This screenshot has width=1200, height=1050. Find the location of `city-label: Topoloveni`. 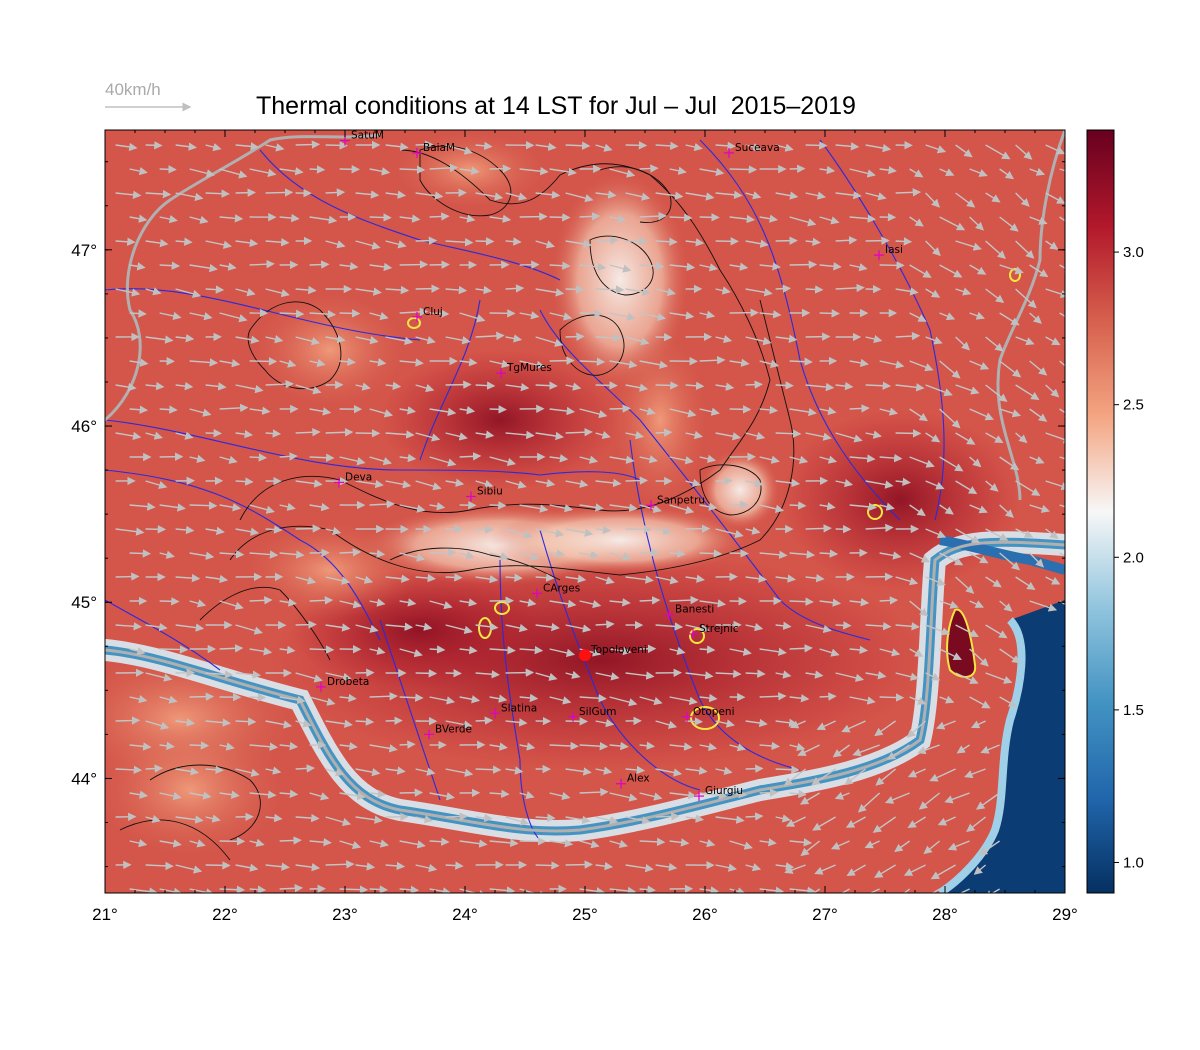

city-label: Topoloveni is located at coordinates (618, 650).